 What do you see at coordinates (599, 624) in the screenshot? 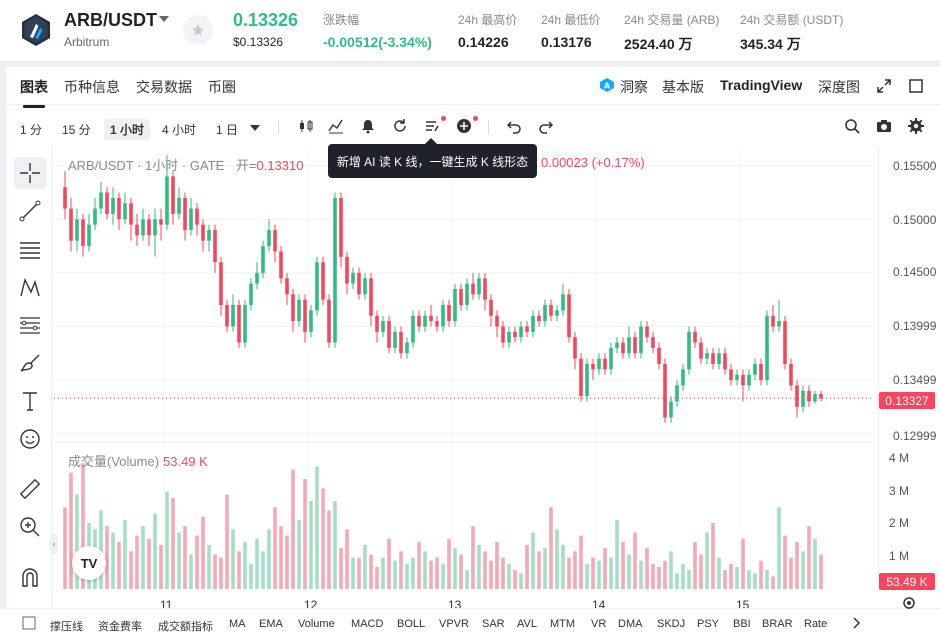
I see `indicator-12: VR` at bounding box center [599, 624].